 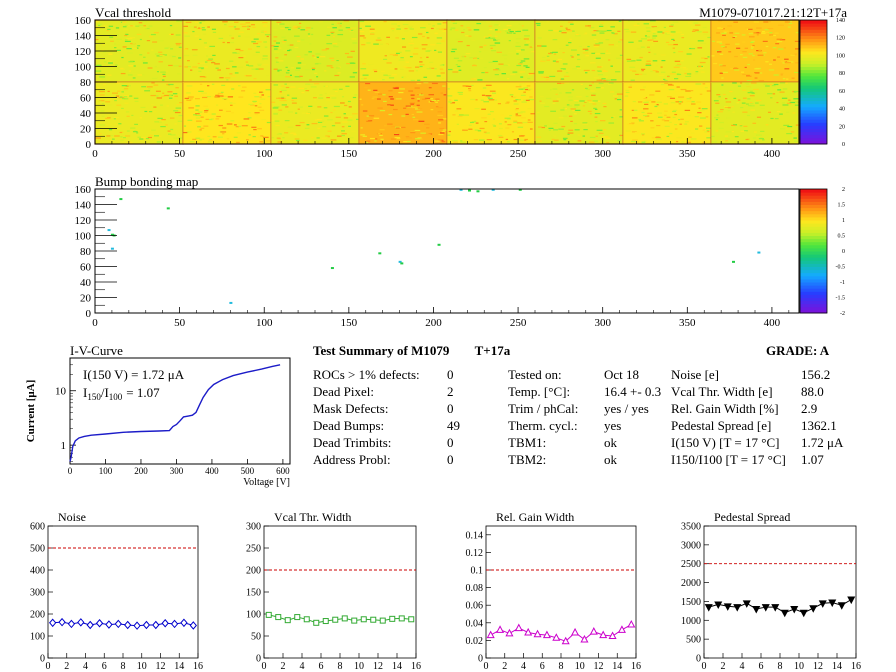 What do you see at coordinates (842, 314) in the screenshot?
I see `palette-tick-label: -2` at bounding box center [842, 314].